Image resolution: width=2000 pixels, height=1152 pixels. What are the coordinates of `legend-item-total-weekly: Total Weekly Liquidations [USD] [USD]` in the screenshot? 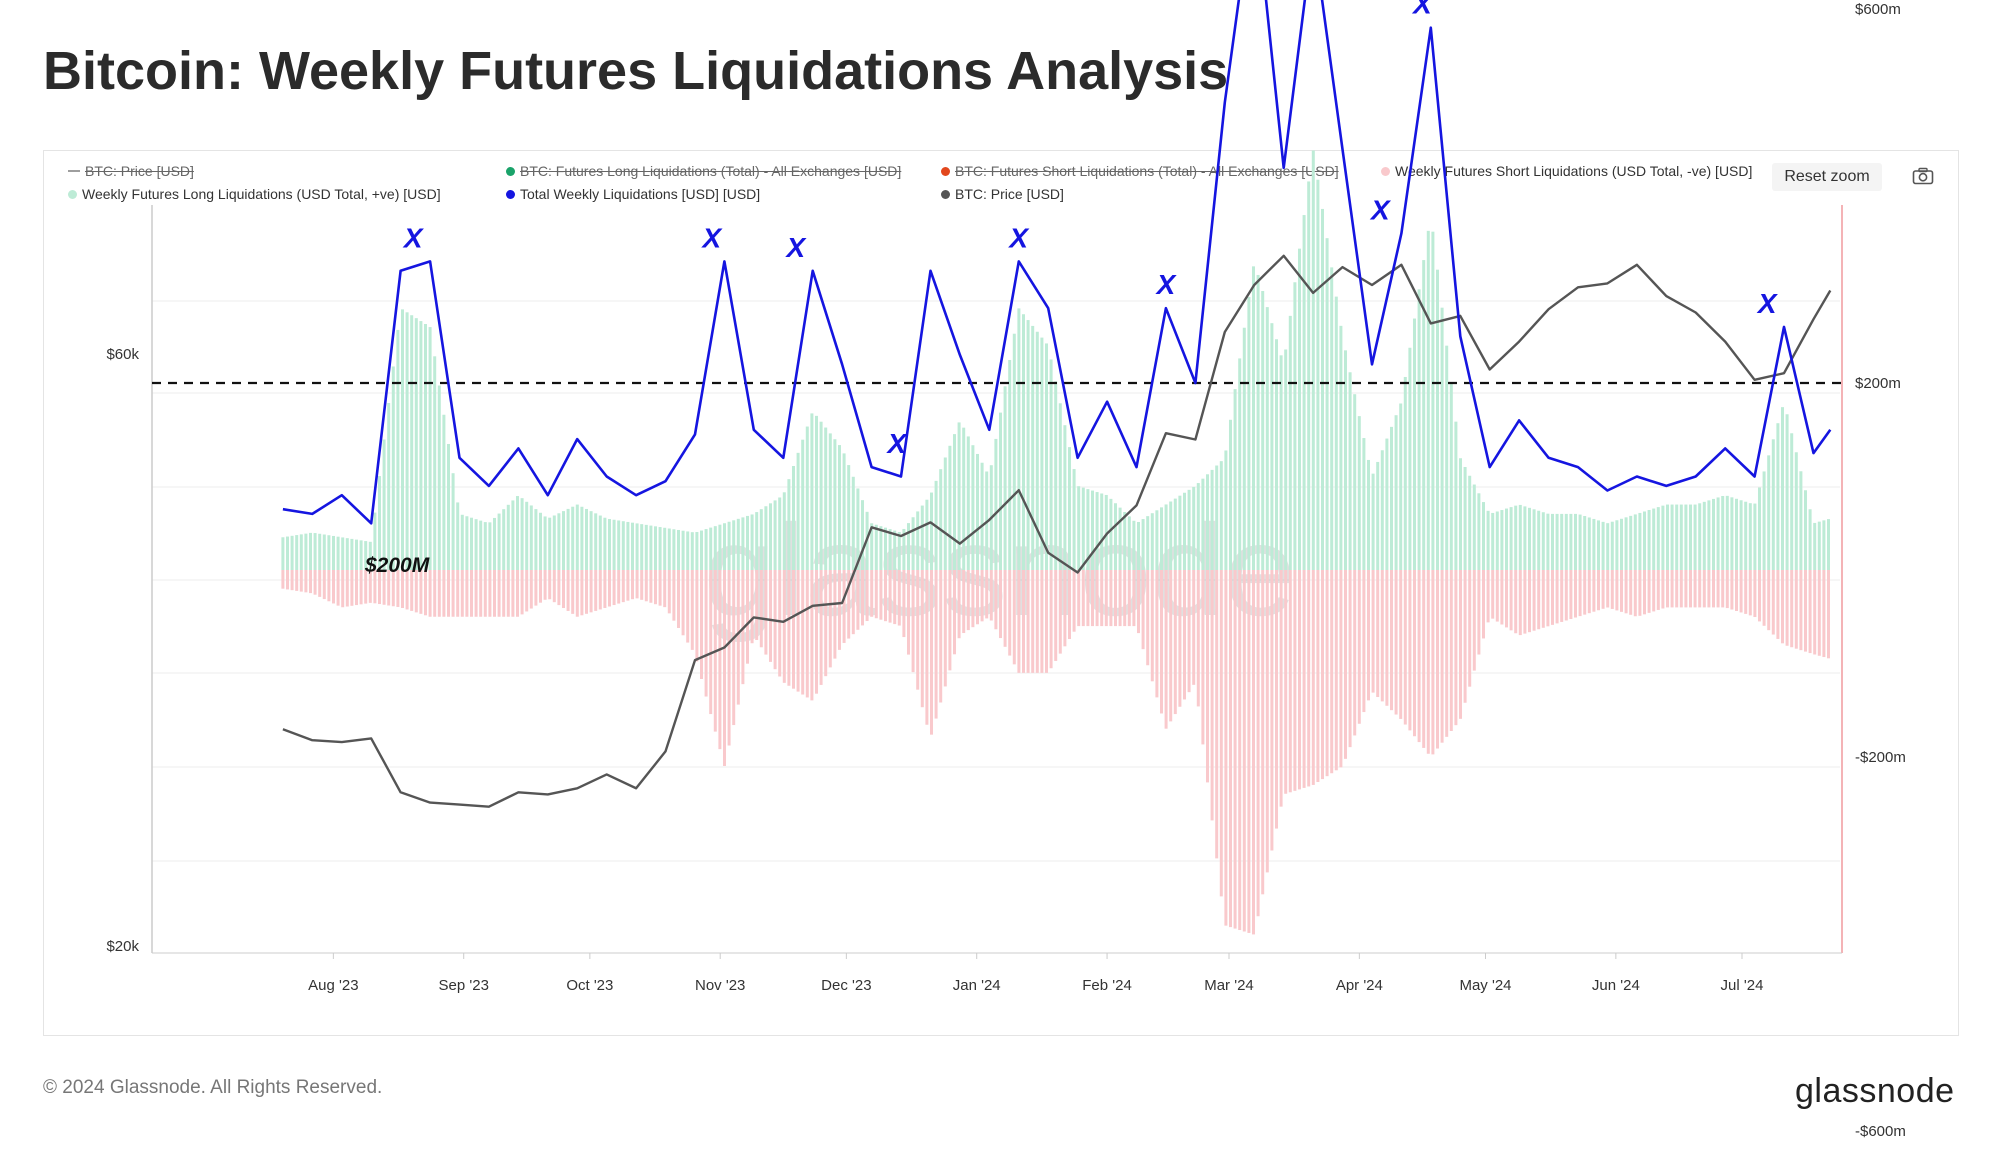 It's located at (633, 194).